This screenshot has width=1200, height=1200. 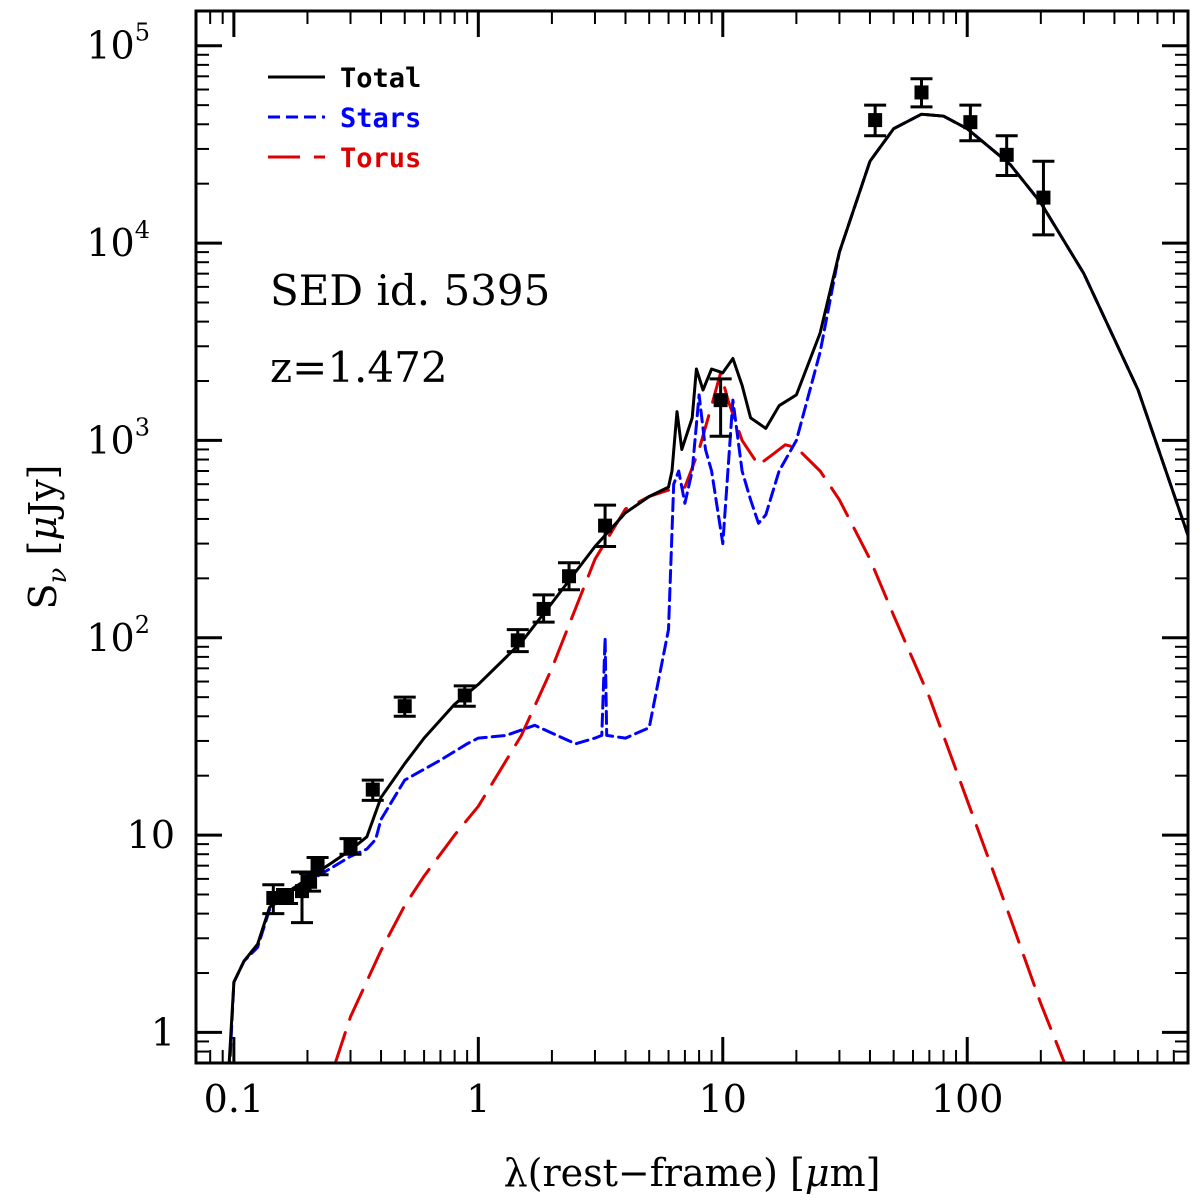 What do you see at coordinates (380, 78) in the screenshot?
I see `legend-label-total: Total` at bounding box center [380, 78].